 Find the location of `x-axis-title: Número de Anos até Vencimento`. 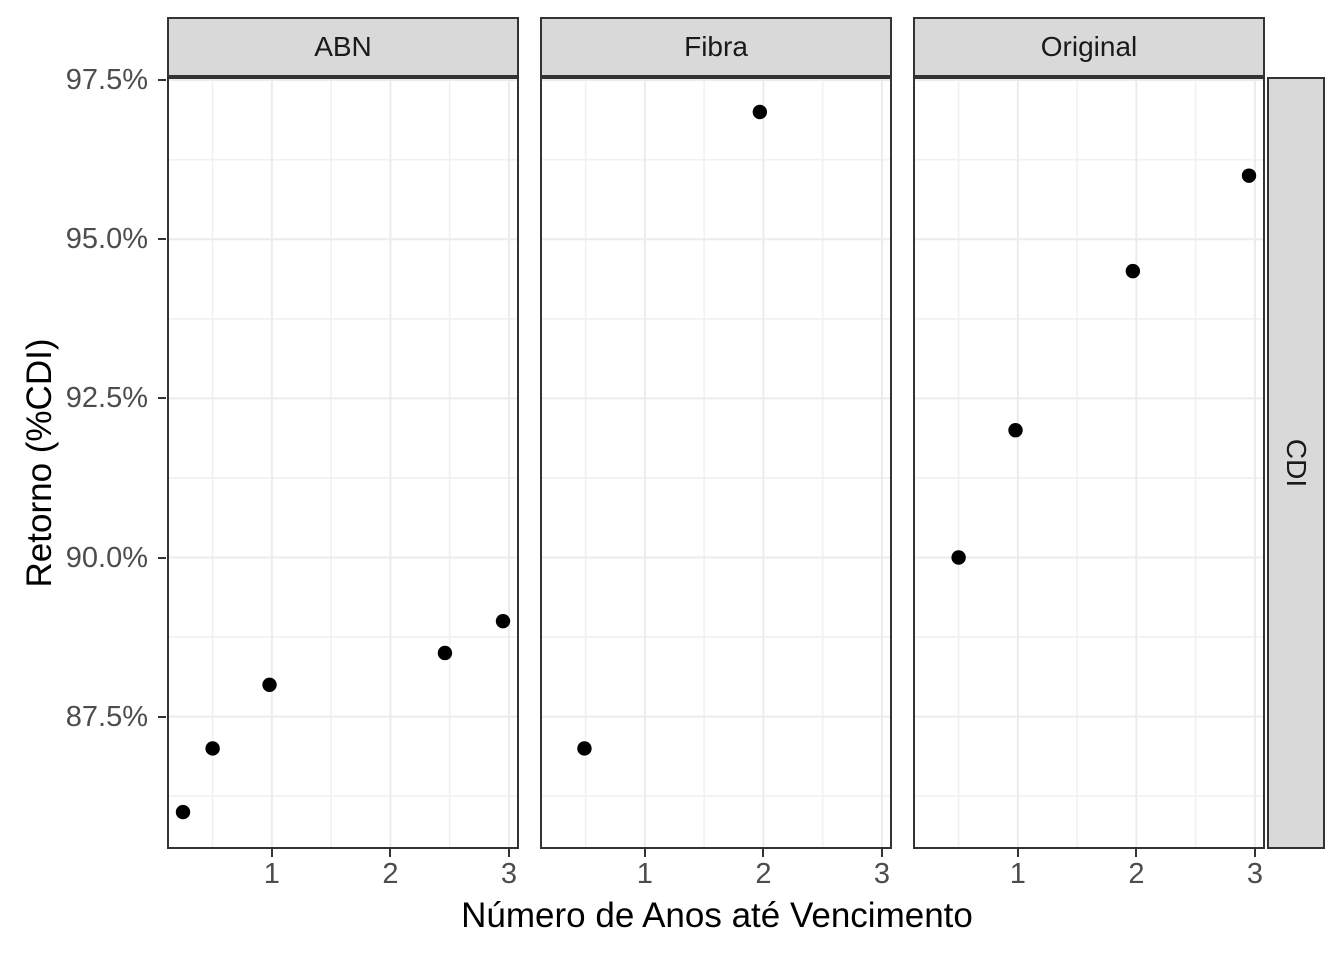

x-axis-title: Número de Anos até Vencimento is located at coordinates (717, 915).